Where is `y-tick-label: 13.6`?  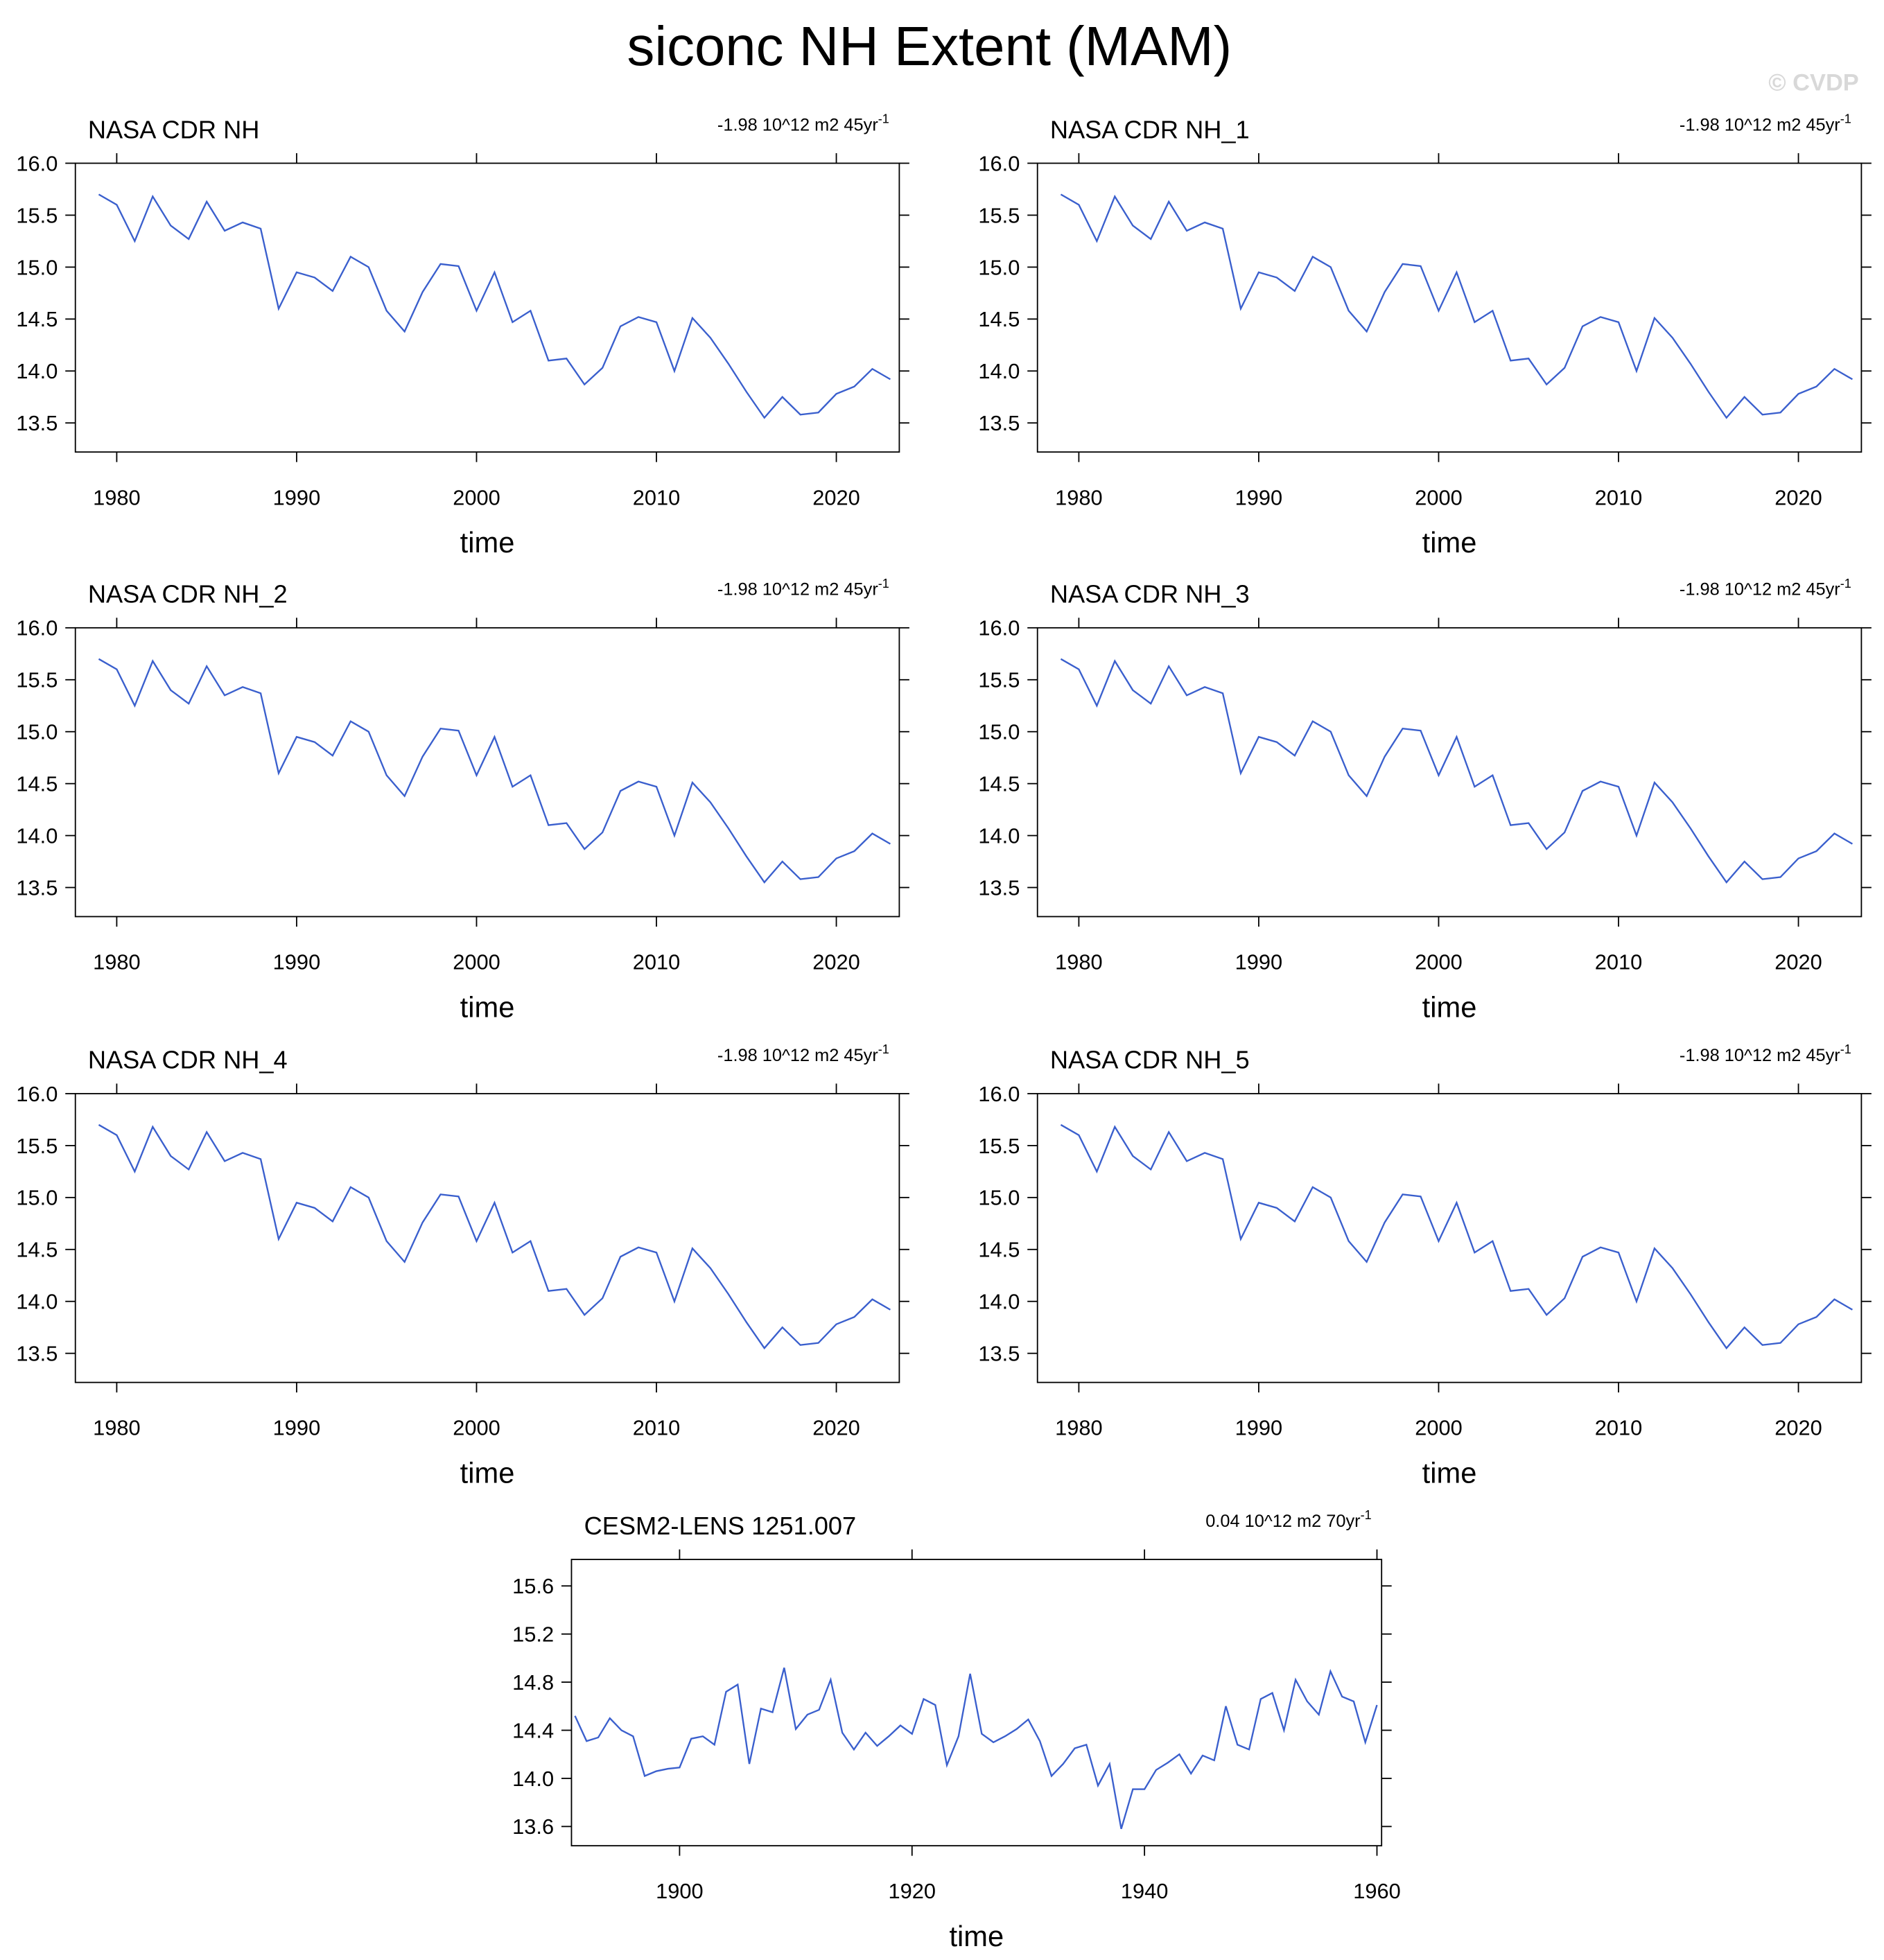 y-tick-label: 13.6 is located at coordinates (533, 1826).